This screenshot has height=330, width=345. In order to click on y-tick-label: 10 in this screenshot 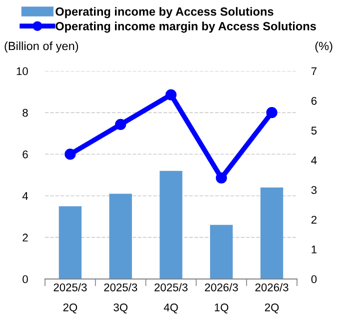, I will do `click(22, 71)`.